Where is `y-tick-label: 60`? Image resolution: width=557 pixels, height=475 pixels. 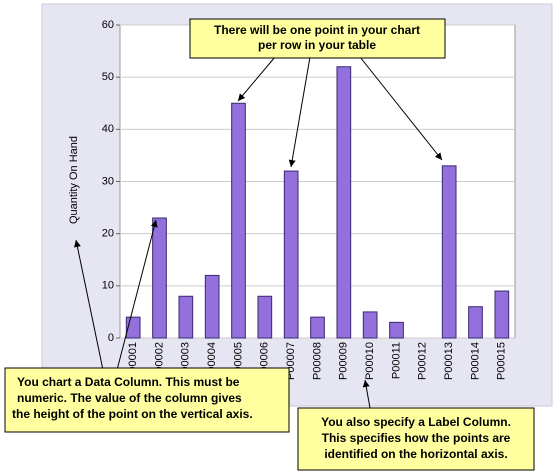
y-tick-label: 60 is located at coordinates (108, 25).